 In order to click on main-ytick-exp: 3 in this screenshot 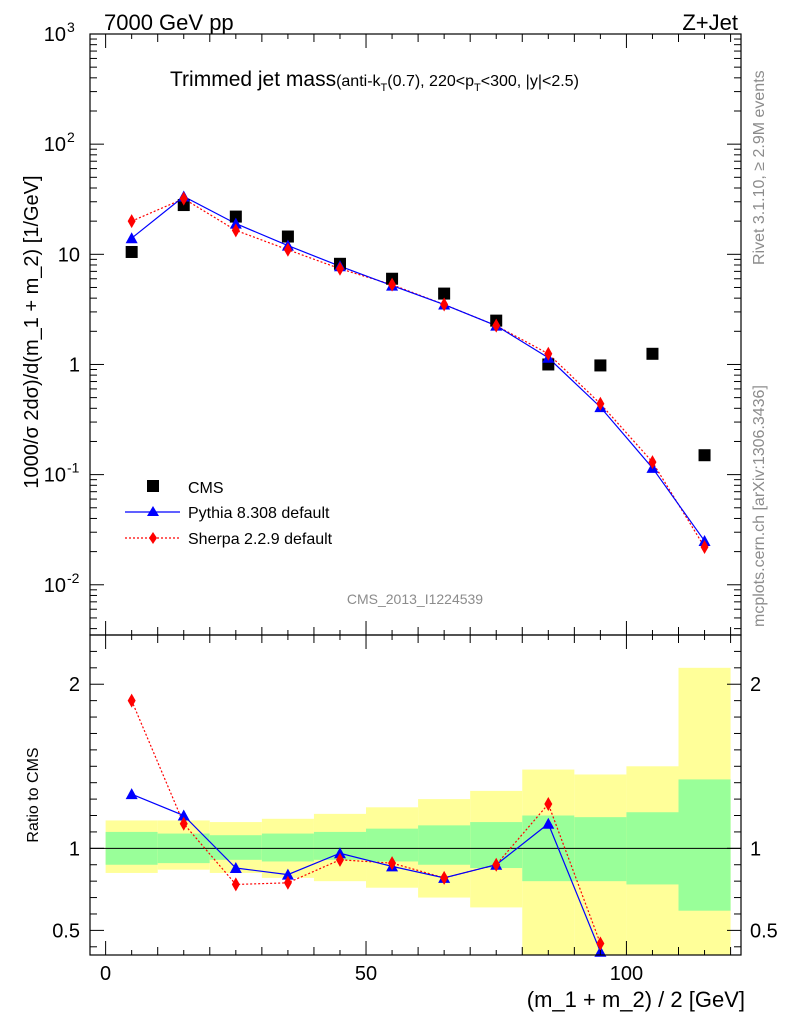, I will do `click(71, 27)`.